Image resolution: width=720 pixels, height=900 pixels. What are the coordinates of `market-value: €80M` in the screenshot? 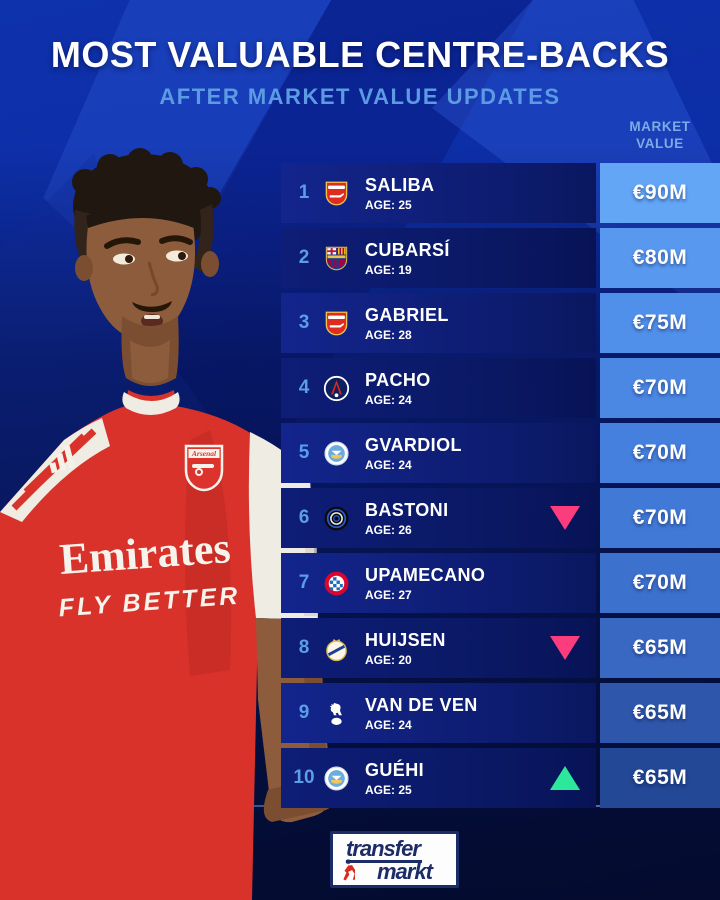 It's located at (660, 257).